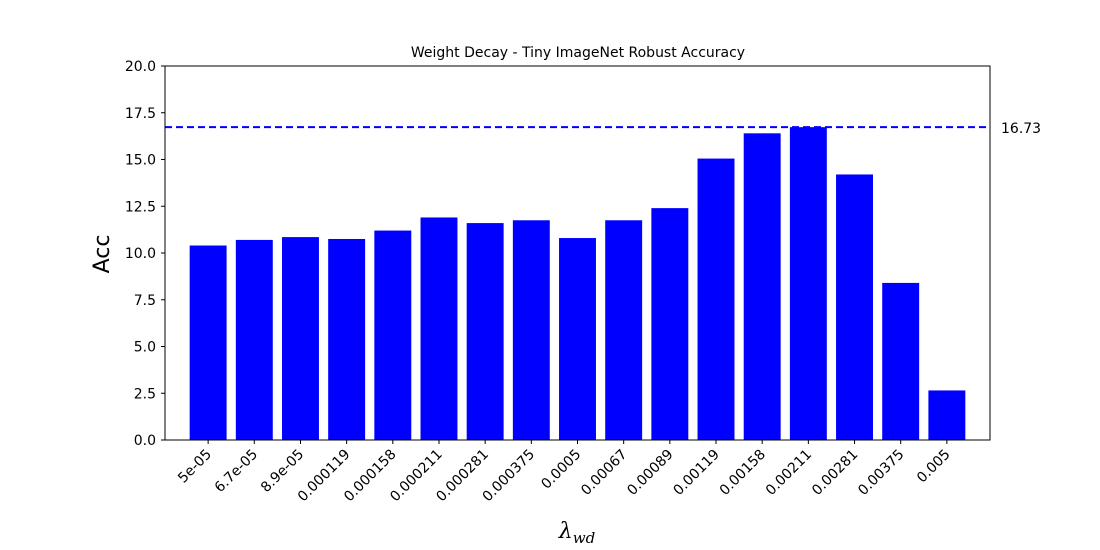 This screenshot has height=550, width=1100. Describe the element at coordinates (561, 470) in the screenshot. I see `x-tick-label: 0.0005` at that location.